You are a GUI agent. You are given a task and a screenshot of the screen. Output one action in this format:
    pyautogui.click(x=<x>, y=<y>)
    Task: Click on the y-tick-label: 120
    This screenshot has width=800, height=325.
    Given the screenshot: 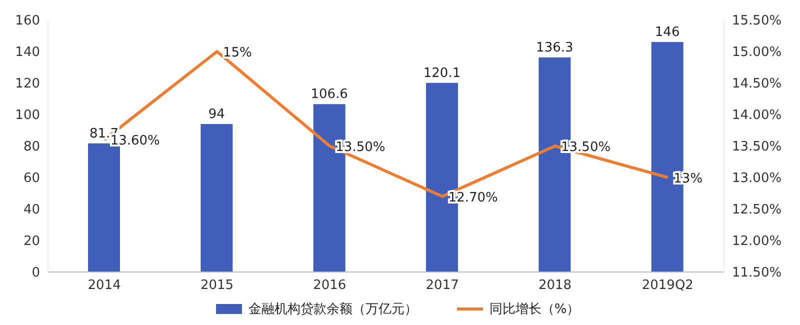 What is the action you would take?
    pyautogui.click(x=27, y=84)
    